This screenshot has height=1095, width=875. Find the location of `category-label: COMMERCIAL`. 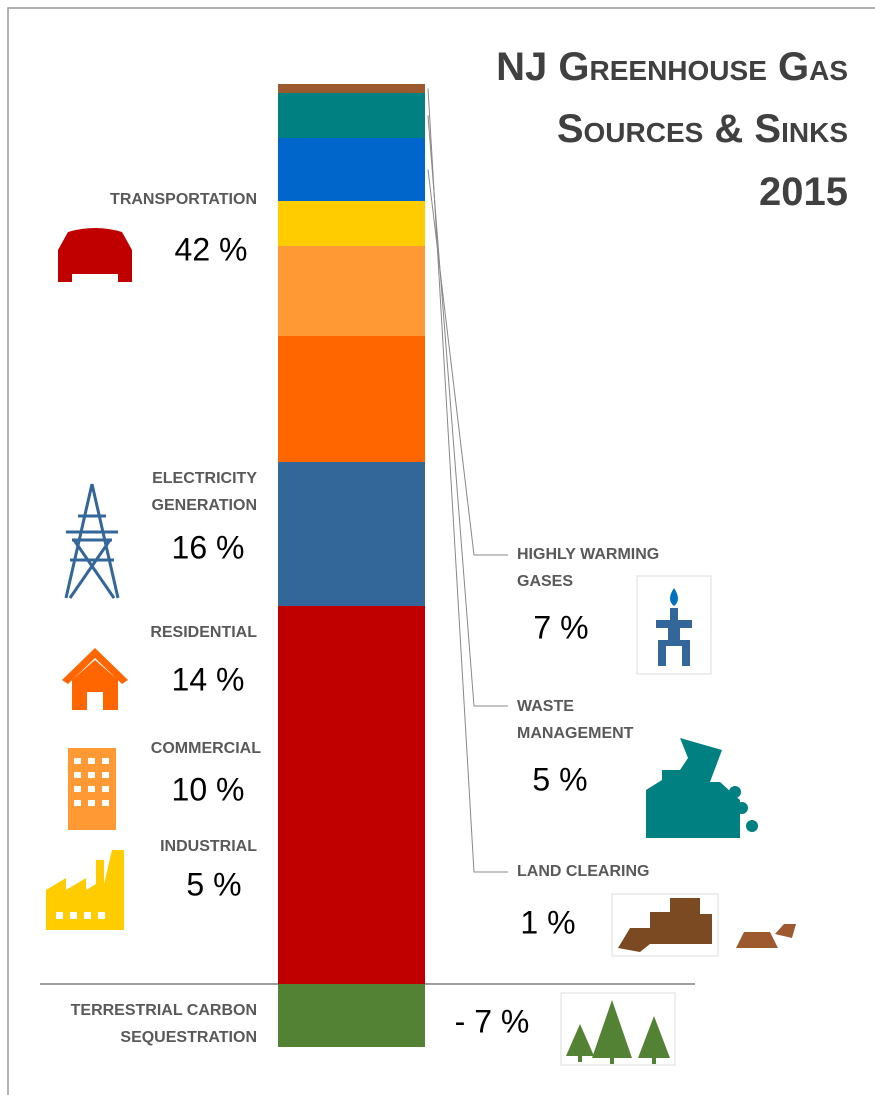

category-label: COMMERCIAL is located at coordinates (205, 748).